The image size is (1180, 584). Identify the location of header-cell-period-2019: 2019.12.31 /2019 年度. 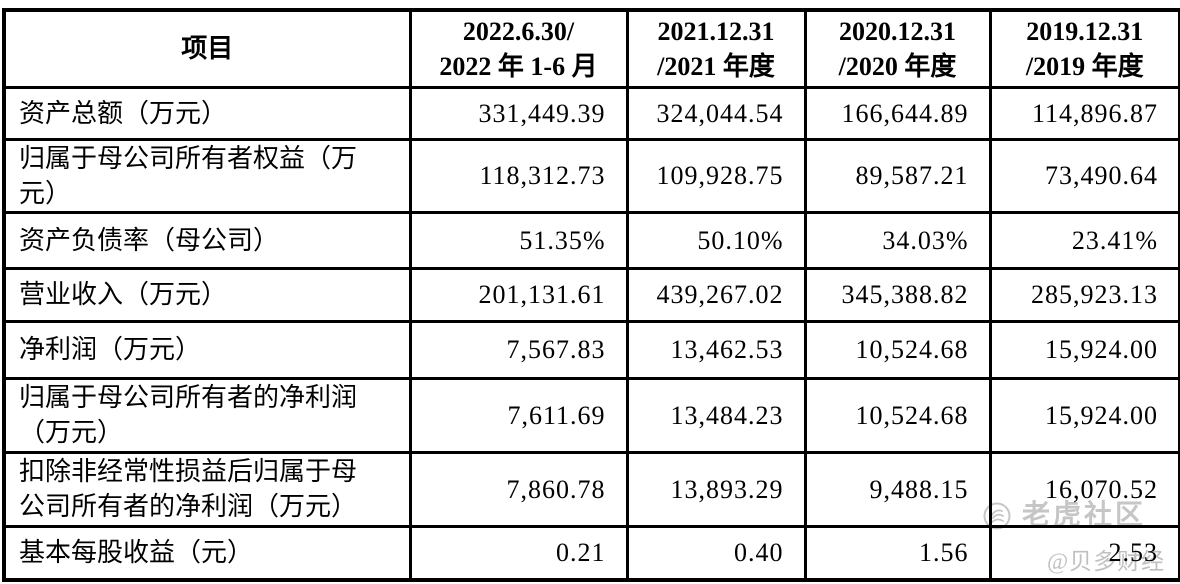
(1084, 48).